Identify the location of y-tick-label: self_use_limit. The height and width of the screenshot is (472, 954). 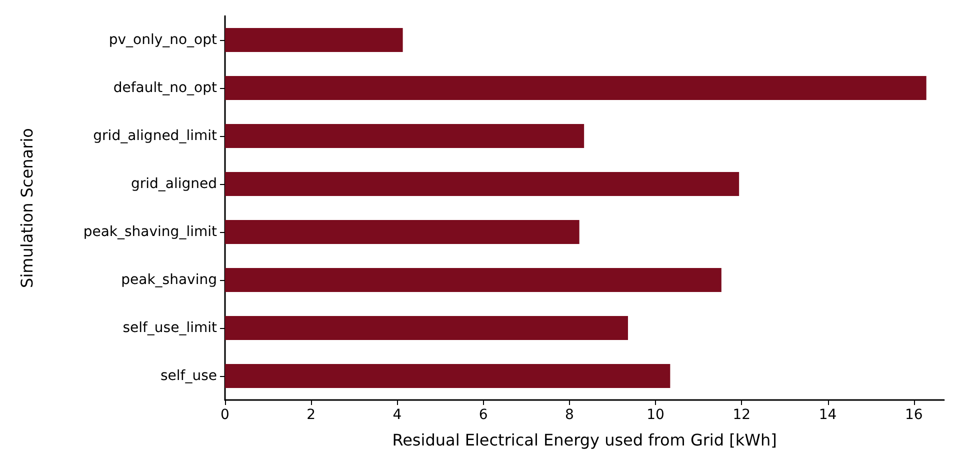
(170, 328).